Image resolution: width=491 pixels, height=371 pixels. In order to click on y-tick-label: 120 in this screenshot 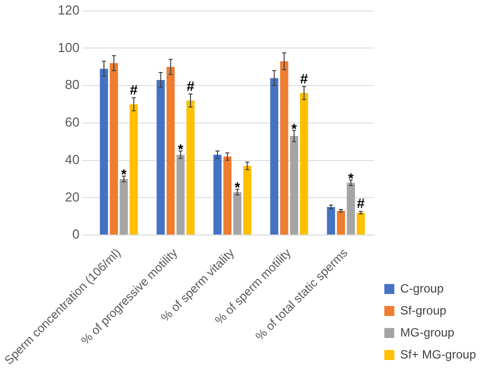, I will do `click(69, 10)`.